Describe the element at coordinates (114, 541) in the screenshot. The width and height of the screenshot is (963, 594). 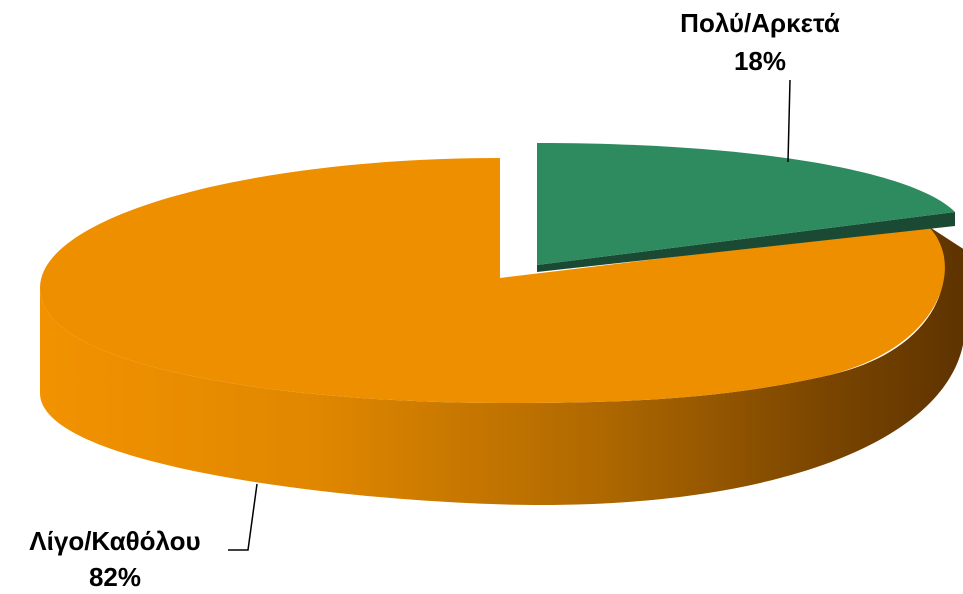
I see `slice-label-lygo-katholou: Λίγο/Καθόλου` at that location.